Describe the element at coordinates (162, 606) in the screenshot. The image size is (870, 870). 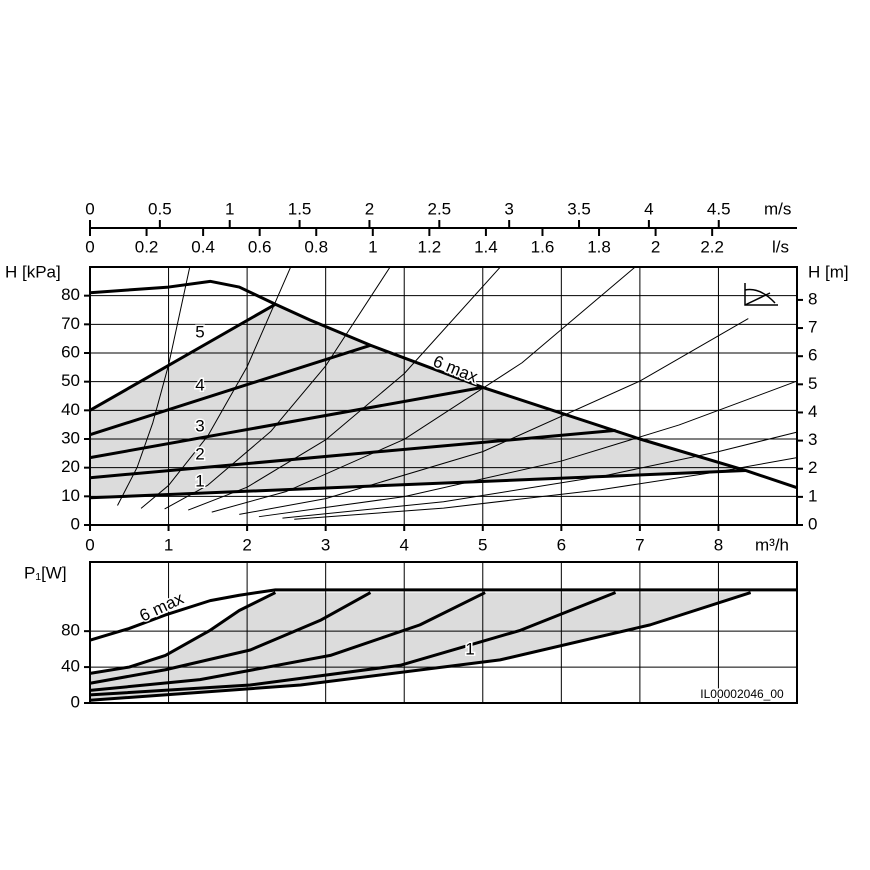
I see `curve-label: 6 max` at that location.